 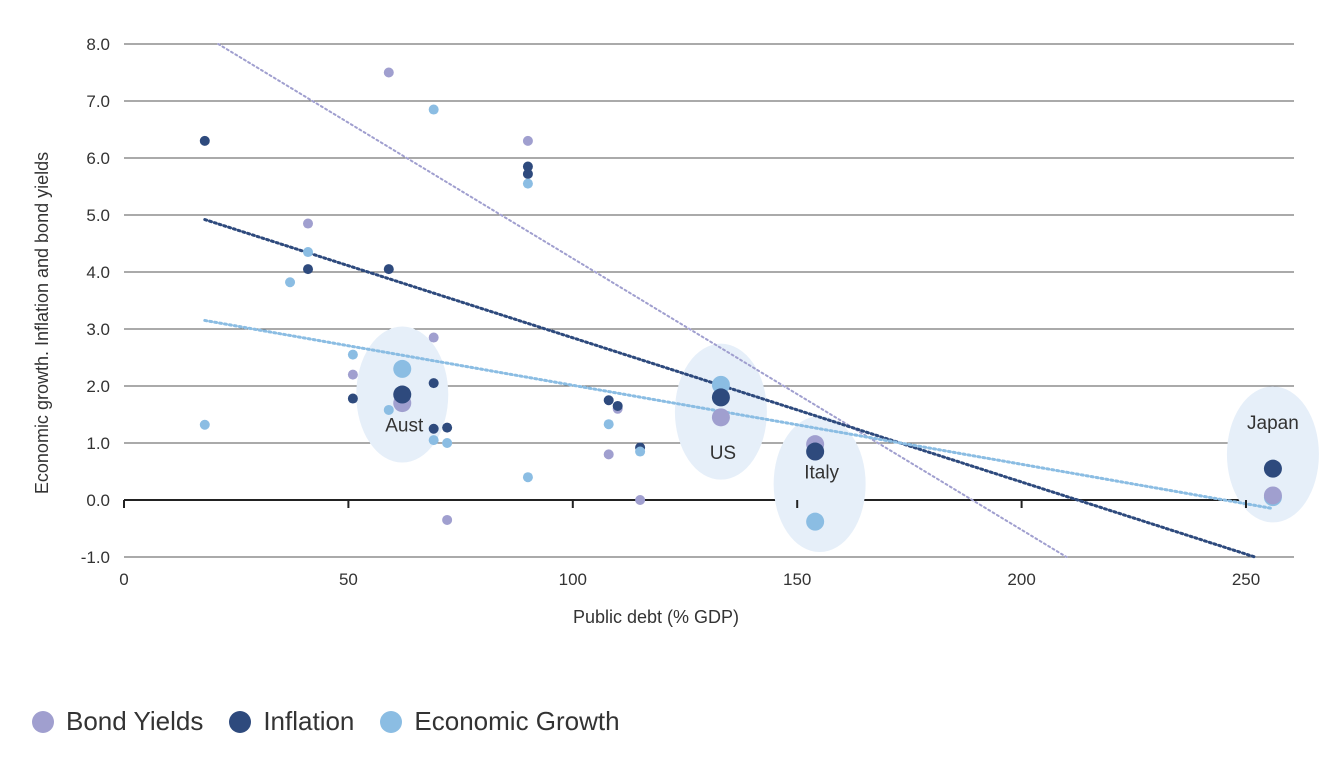 I want to click on y-tick-label: 5.0, so click(x=98, y=215).